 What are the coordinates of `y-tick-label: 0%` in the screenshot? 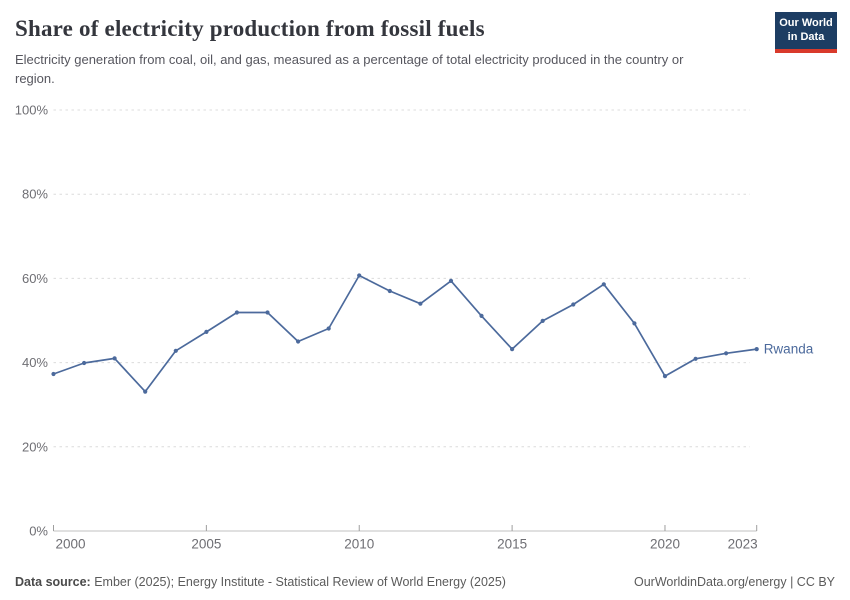 It's located at (38, 531).